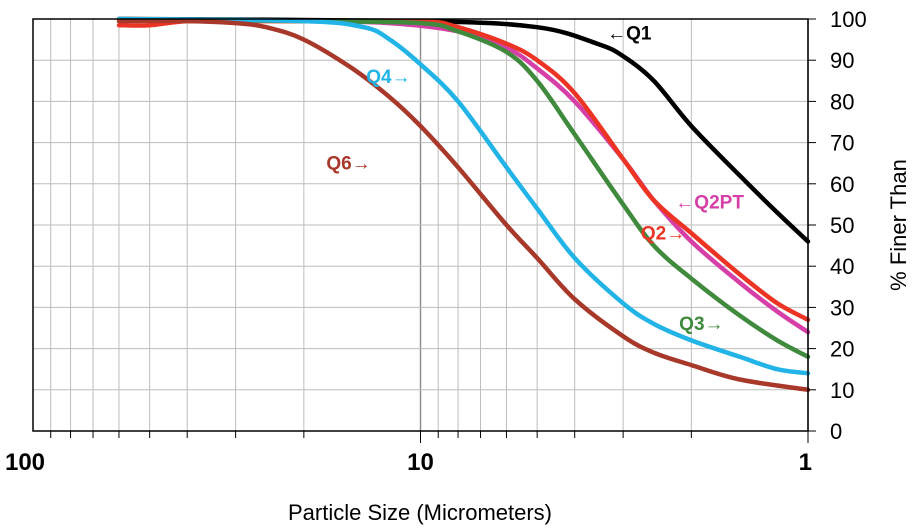 The image size is (915, 529). What do you see at coordinates (663, 233) in the screenshot?
I see `series-label-q2: Q2→` at bounding box center [663, 233].